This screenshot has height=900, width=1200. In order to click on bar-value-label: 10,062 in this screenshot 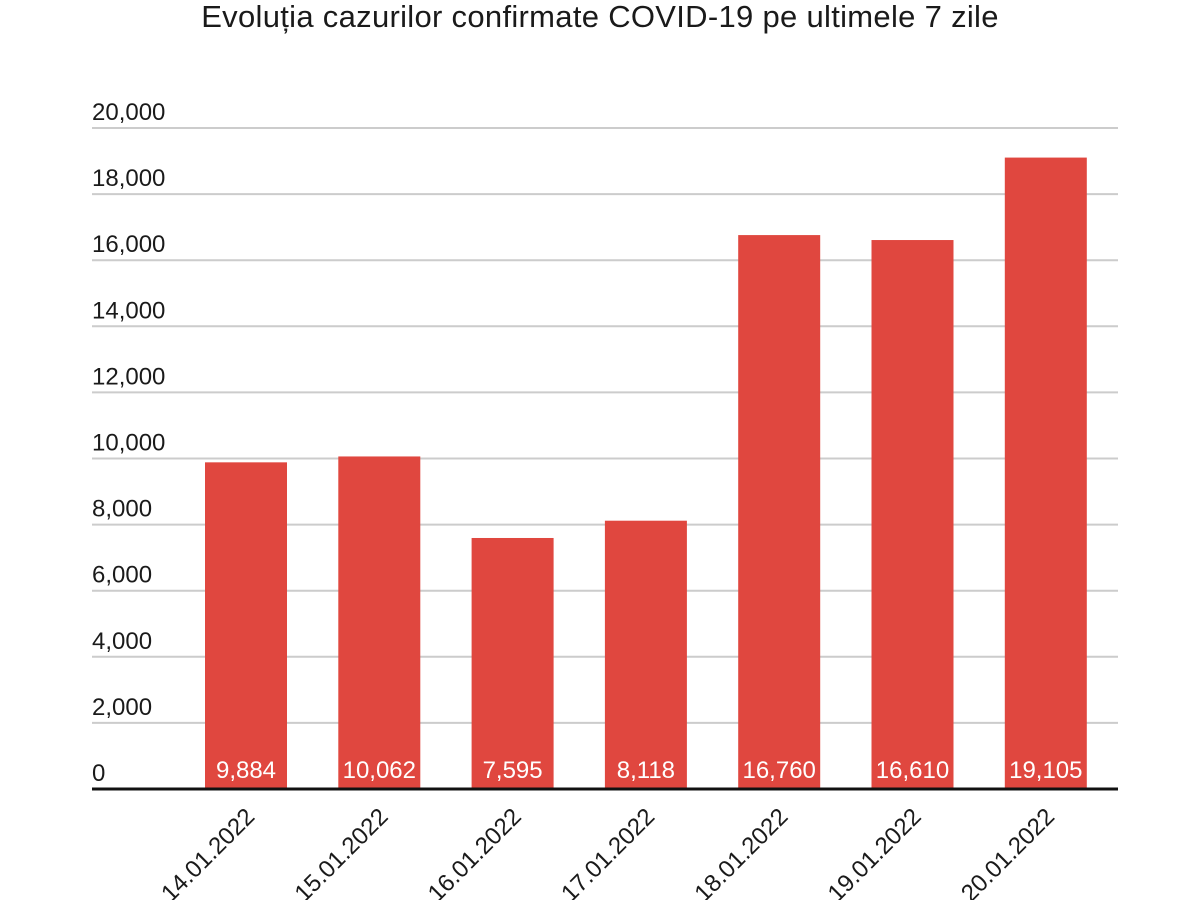, I will do `click(379, 770)`.